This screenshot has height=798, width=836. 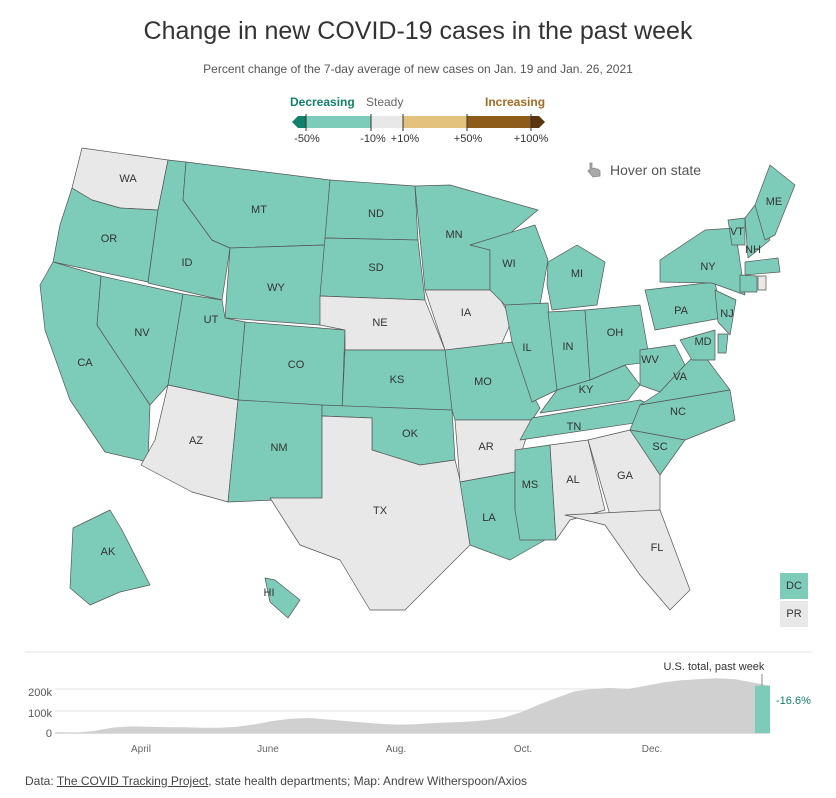 I want to click on state-label-ID: ID, so click(x=187, y=263).